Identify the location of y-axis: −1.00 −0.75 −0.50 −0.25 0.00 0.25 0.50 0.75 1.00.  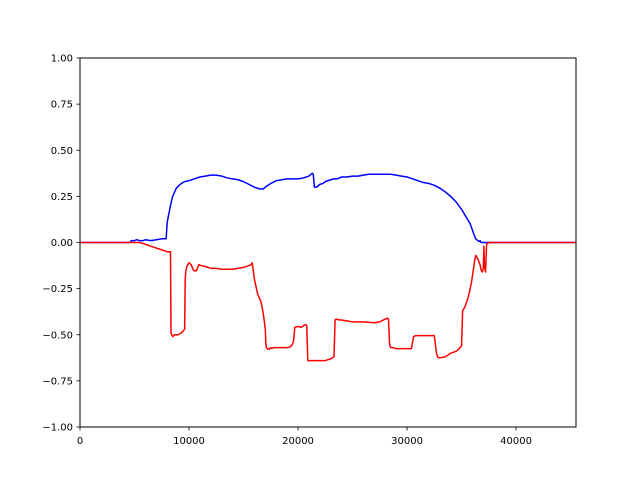
(61, 244).